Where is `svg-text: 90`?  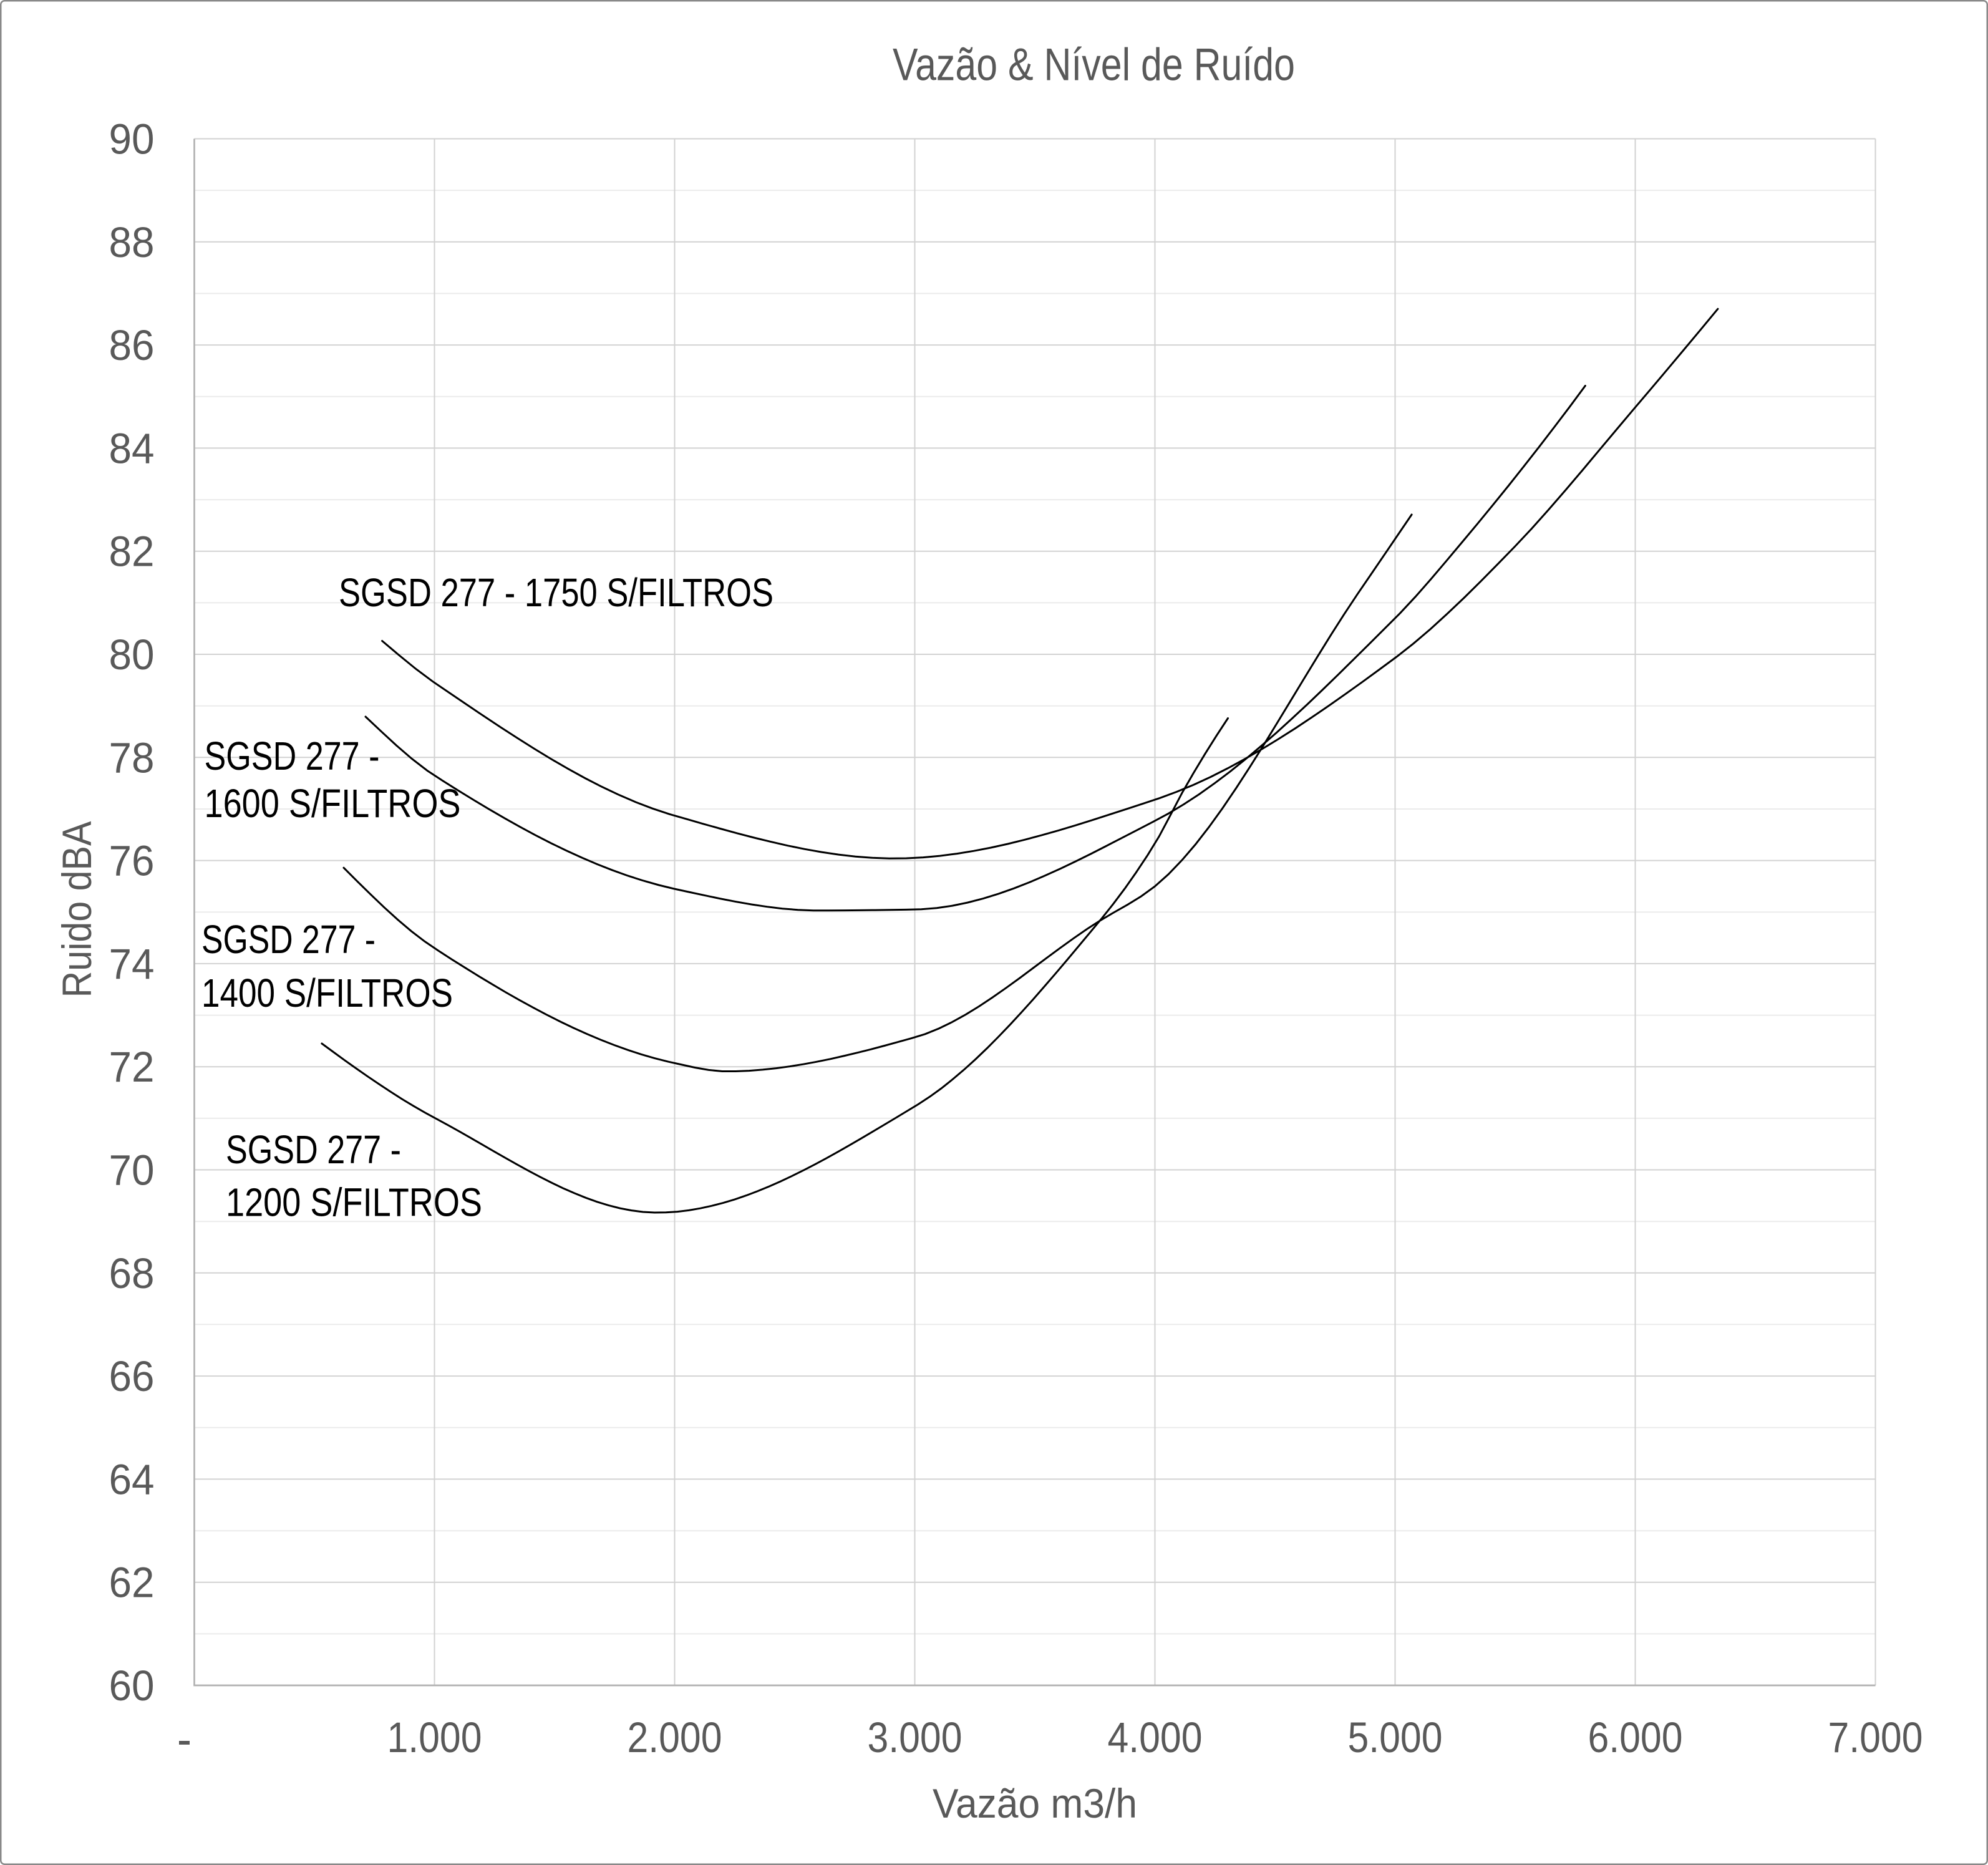 svg-text: 90 is located at coordinates (132, 139).